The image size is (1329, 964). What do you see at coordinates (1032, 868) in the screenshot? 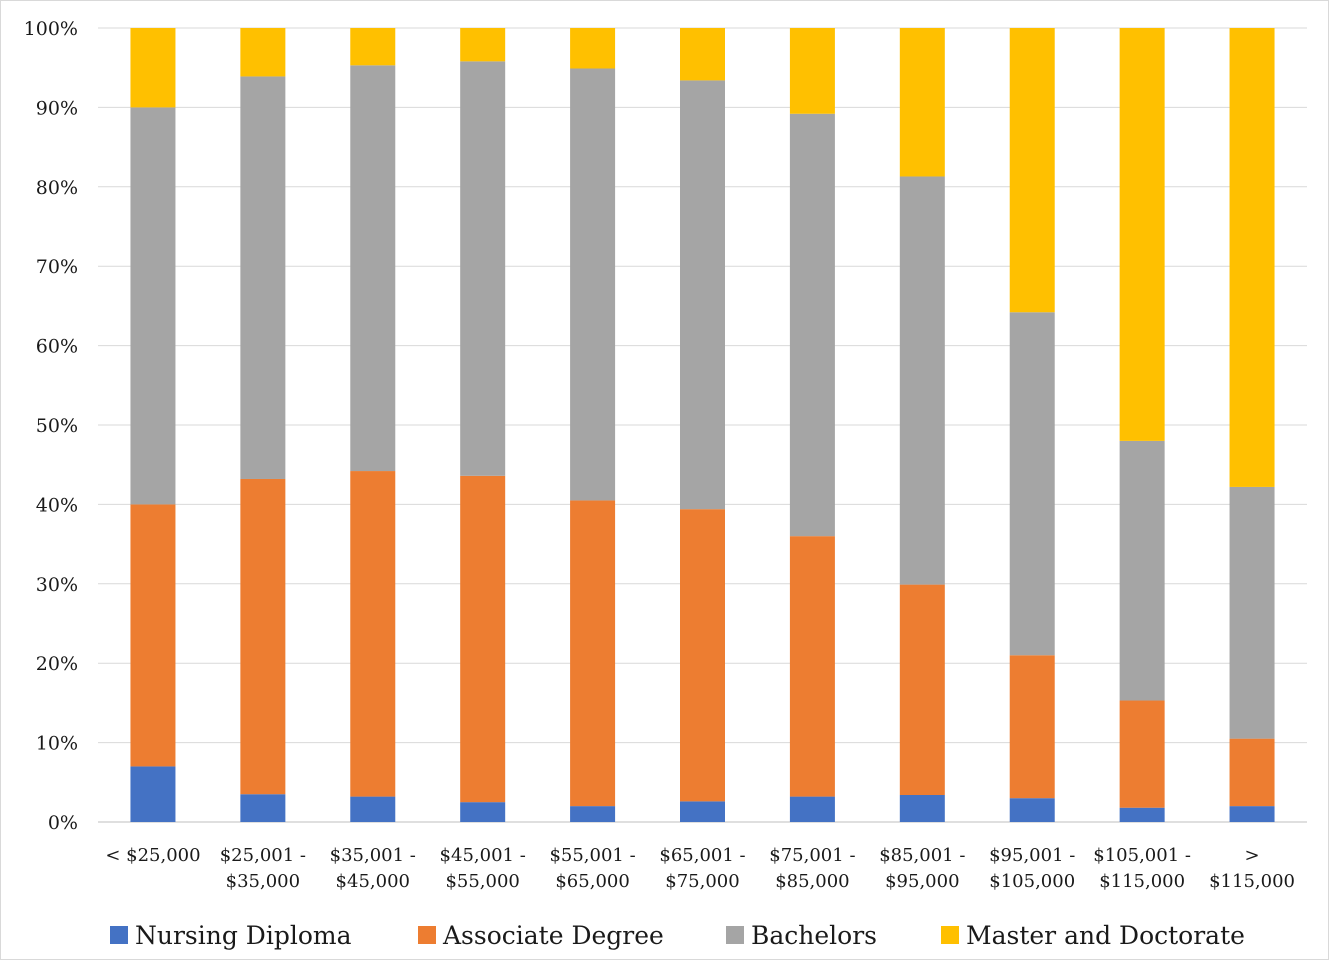
I see `x-tick-label: $95,001 -$105,000` at bounding box center [1032, 868].